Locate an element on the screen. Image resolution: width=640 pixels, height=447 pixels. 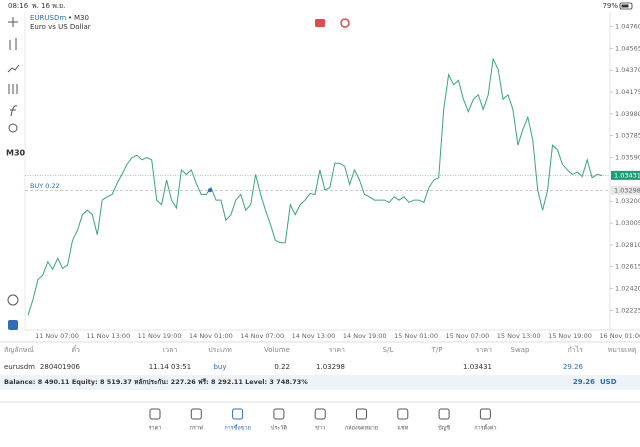
x-tick-label: 11 Nov 19:00 is located at coordinates (160, 336).